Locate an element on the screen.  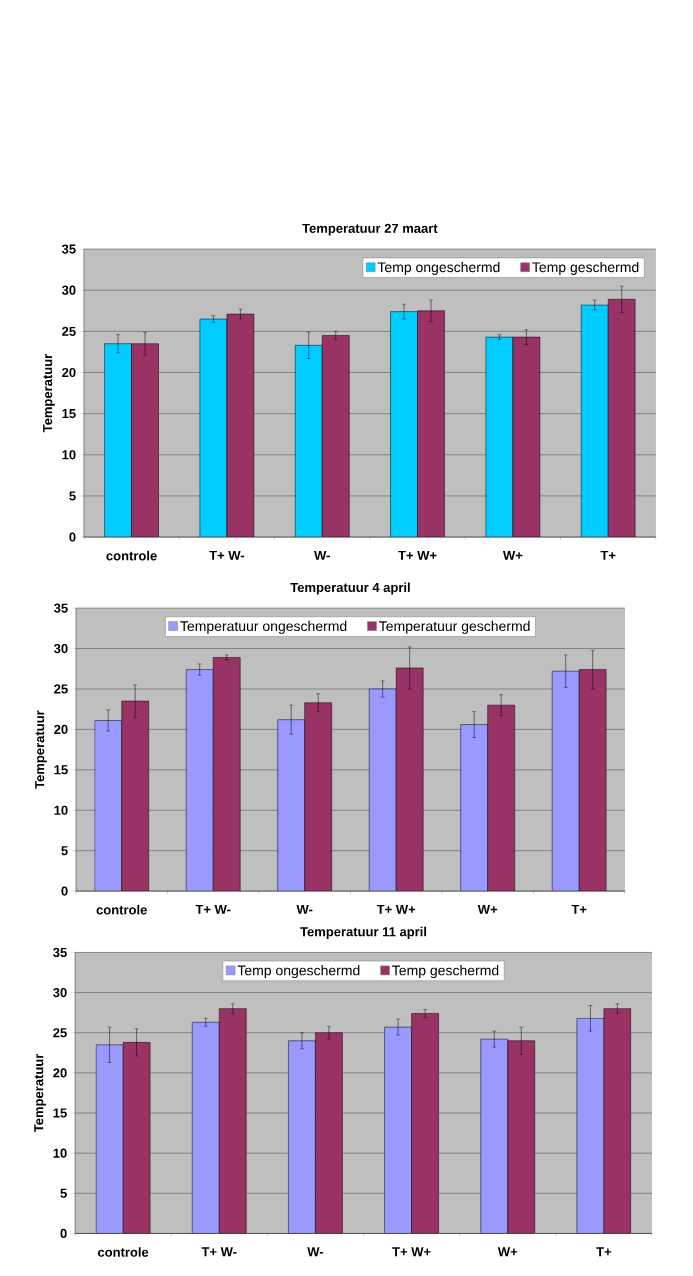
legend-label: Temperatuur ongeschermd is located at coordinates (263, 627).